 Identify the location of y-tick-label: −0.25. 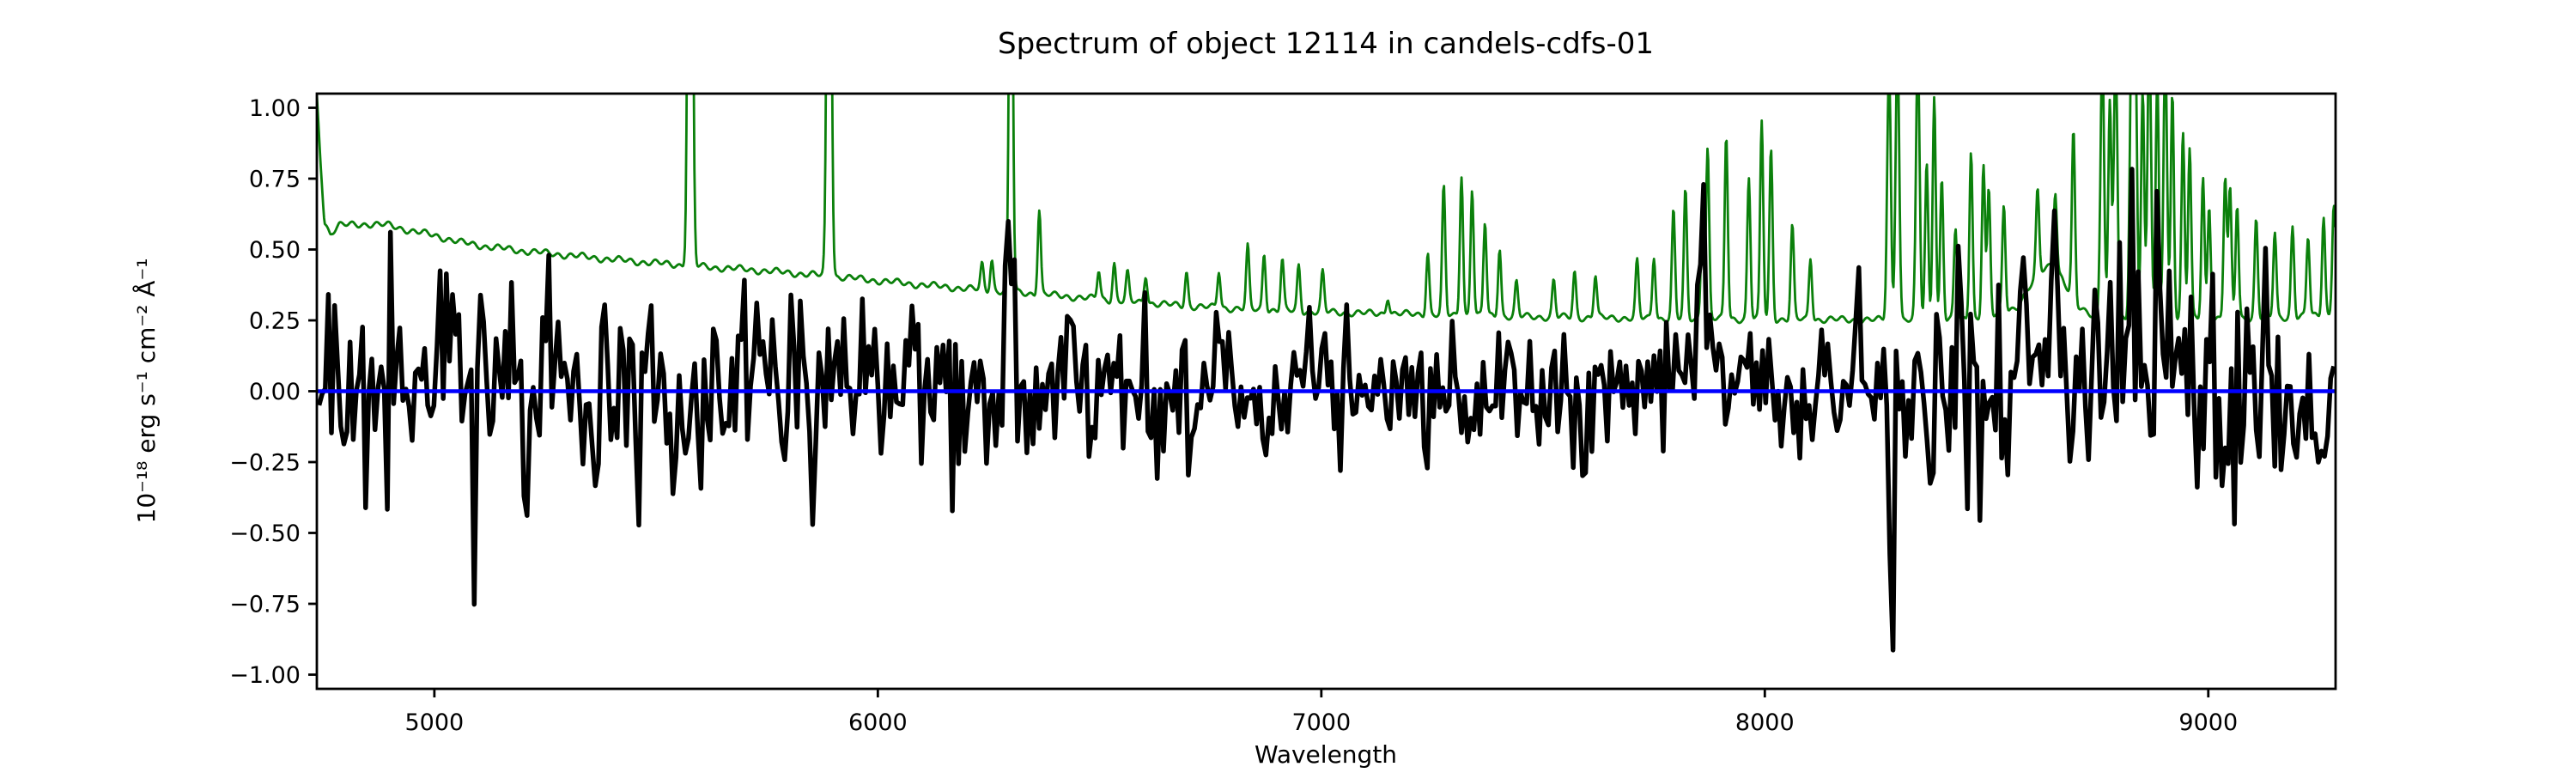
(265, 464).